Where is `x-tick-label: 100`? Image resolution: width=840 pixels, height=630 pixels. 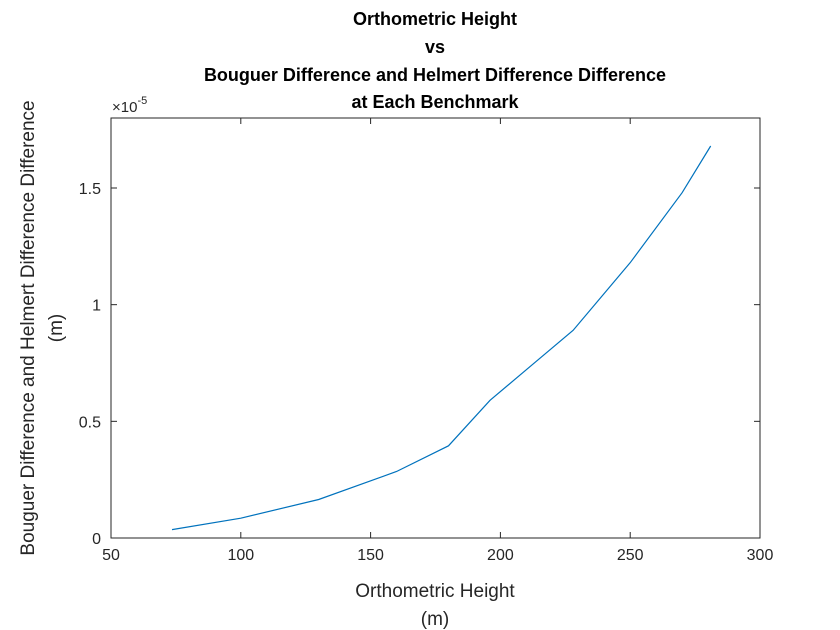
x-tick-label: 100 is located at coordinates (240, 555).